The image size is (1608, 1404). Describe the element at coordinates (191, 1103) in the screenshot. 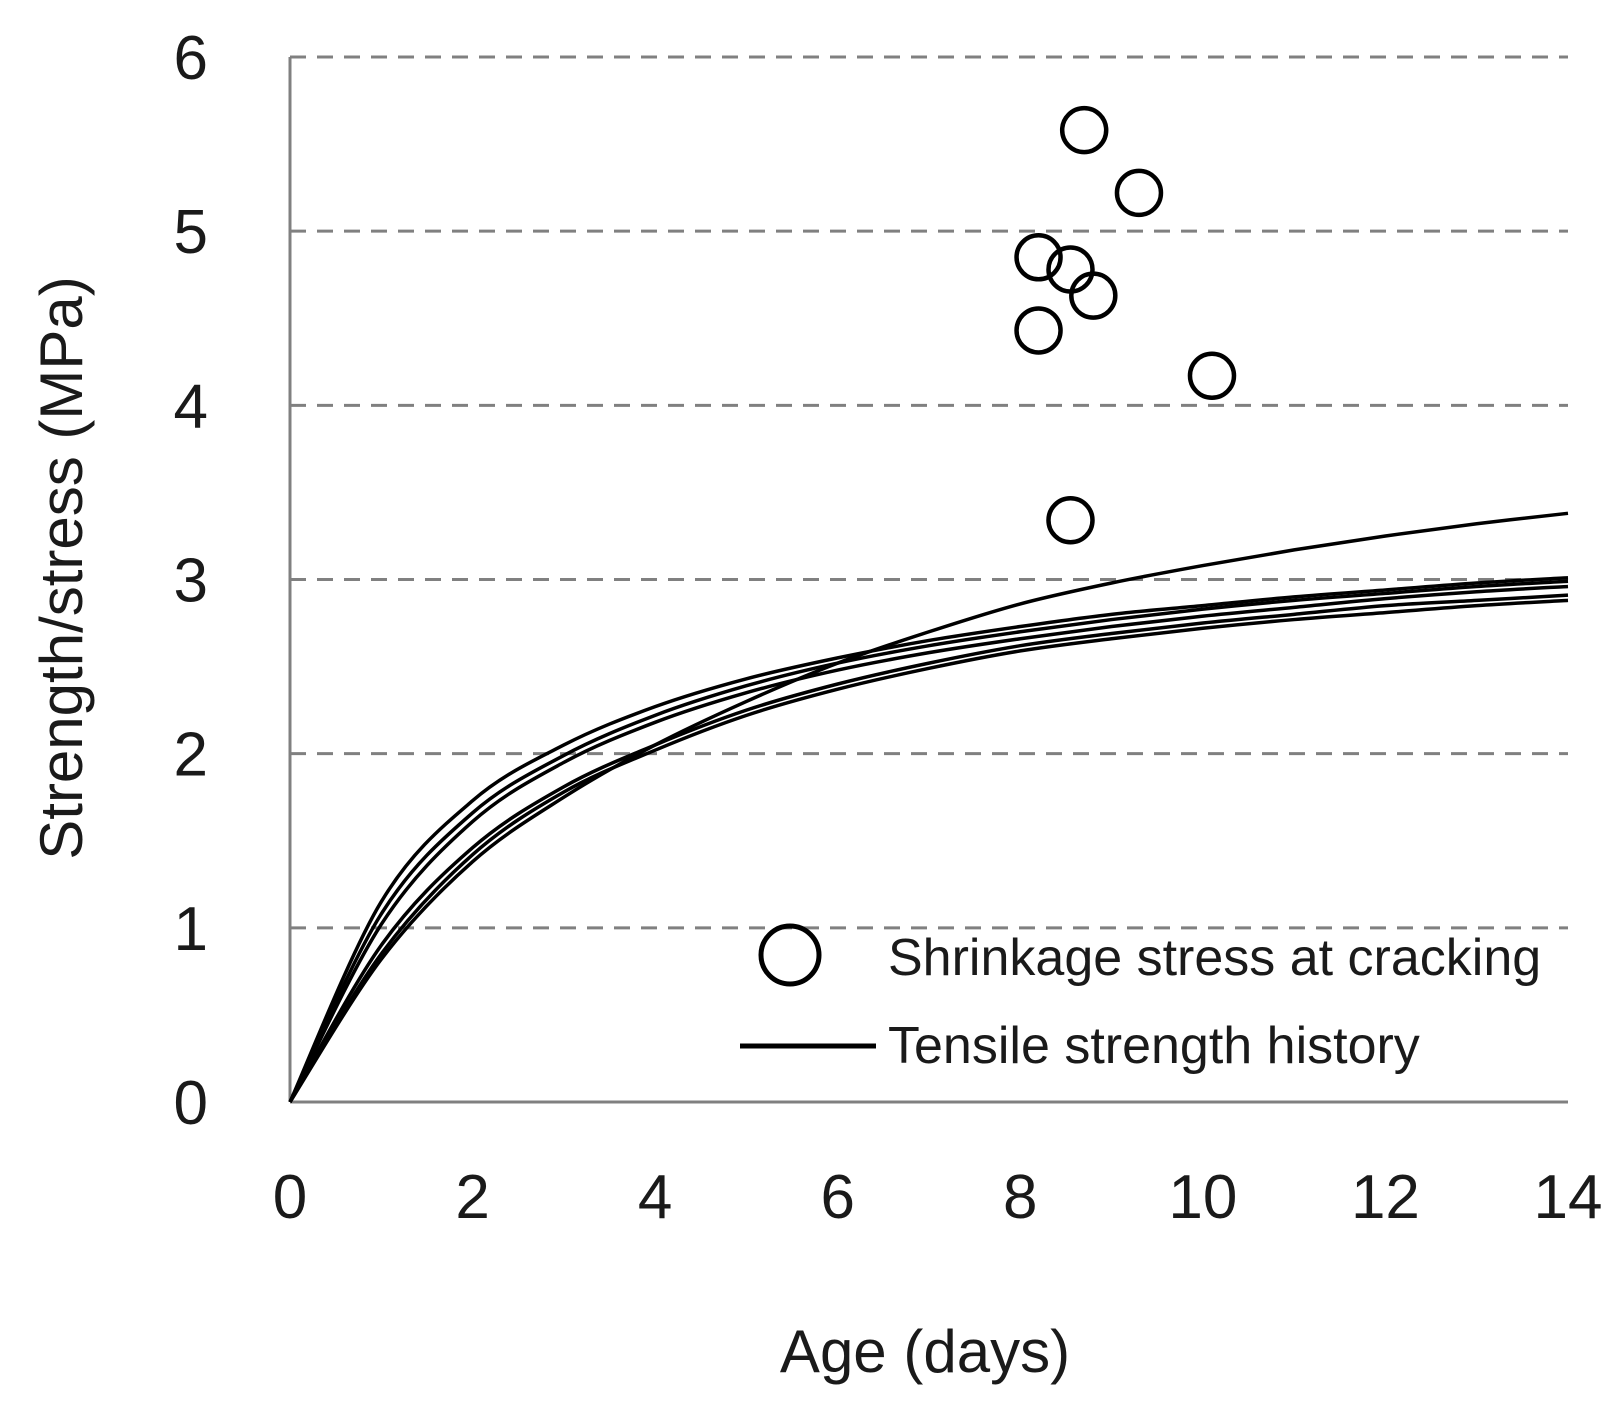

I see `y-tick-label-0: 0` at that location.